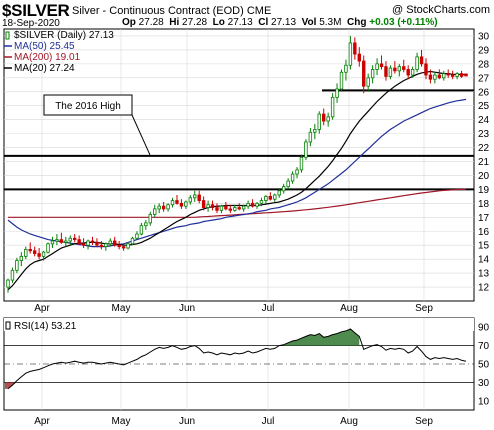  What do you see at coordinates (484, 148) in the screenshot?
I see `price-axis-tick: 22` at bounding box center [484, 148].